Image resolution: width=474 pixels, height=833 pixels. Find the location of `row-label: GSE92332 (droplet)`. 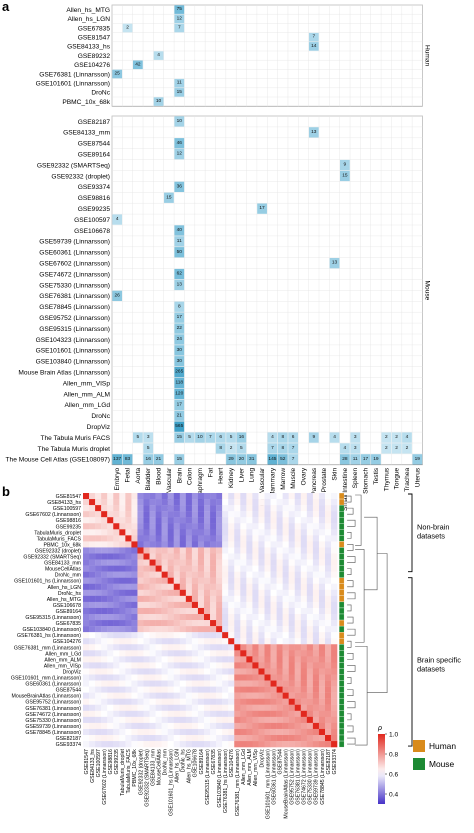

row-label: GSE92332 (droplet) is located at coordinates (80, 176).